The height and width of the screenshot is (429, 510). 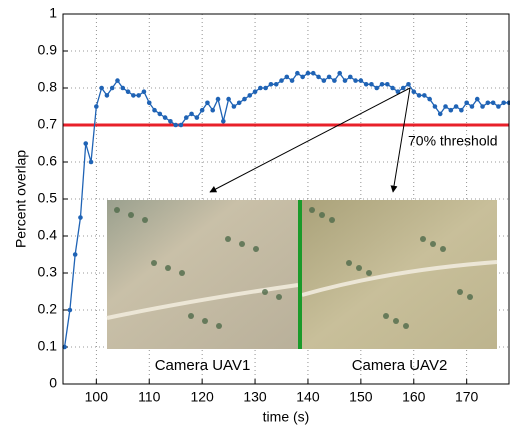 I want to click on threshold-label: 70% threshold, so click(x=453, y=141).